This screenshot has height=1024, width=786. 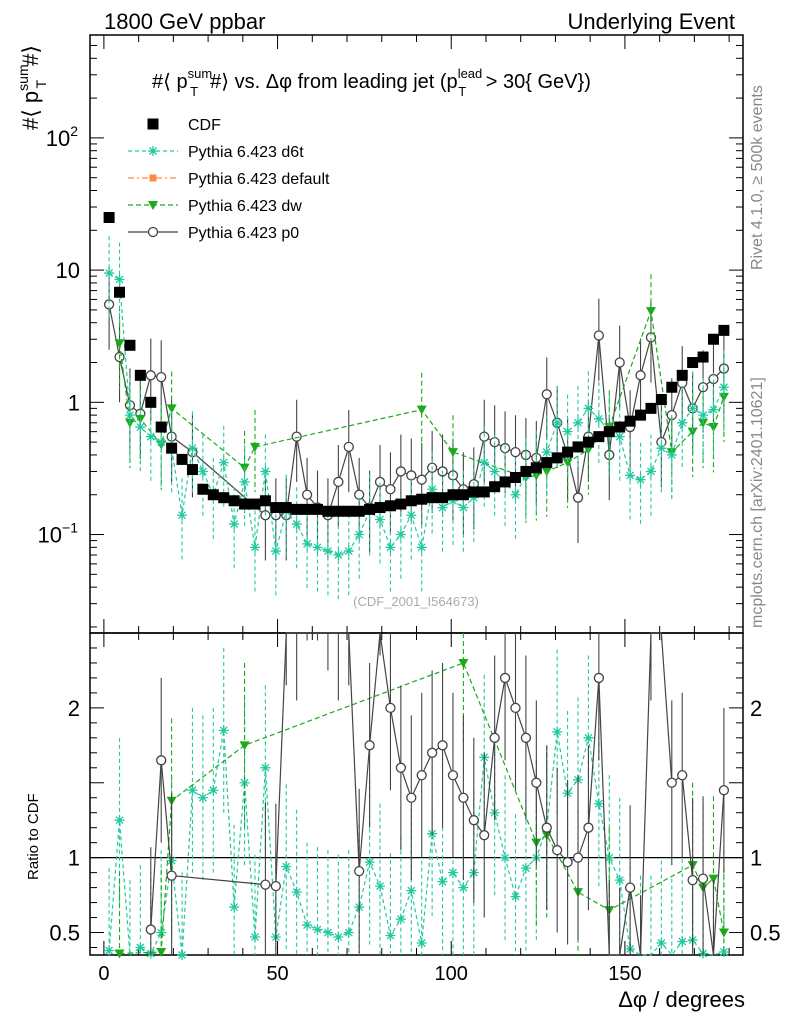 What do you see at coordinates (245, 206) in the screenshot?
I see `legend-pythia-6-423-dw-label: Pythia 6.423 dw` at bounding box center [245, 206].